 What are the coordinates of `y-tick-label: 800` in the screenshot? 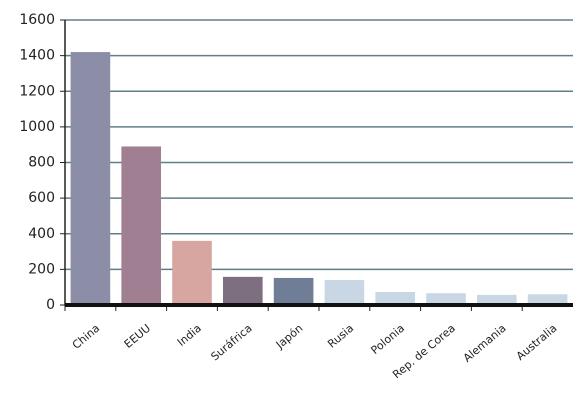 It's located at (41, 163).